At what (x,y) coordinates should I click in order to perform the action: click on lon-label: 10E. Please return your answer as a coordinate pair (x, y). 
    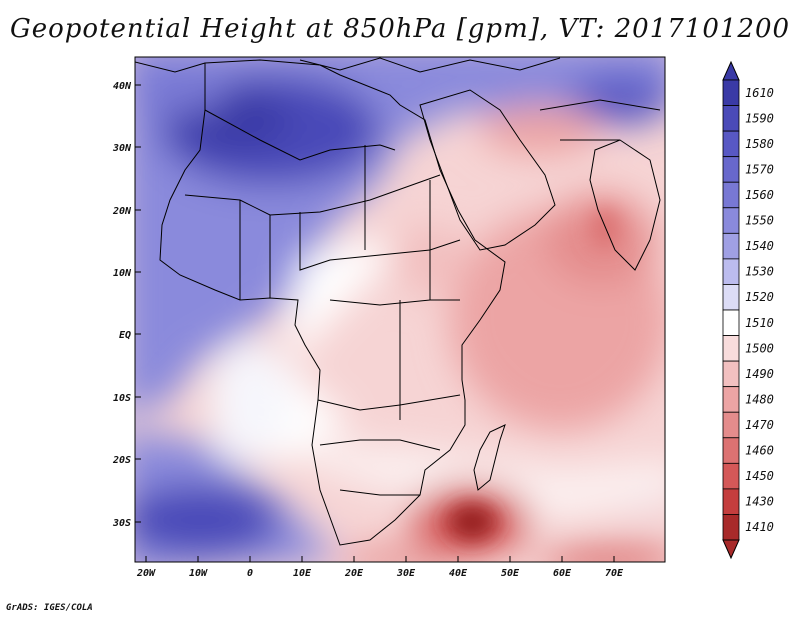
    Looking at the image, I should click on (302, 573).